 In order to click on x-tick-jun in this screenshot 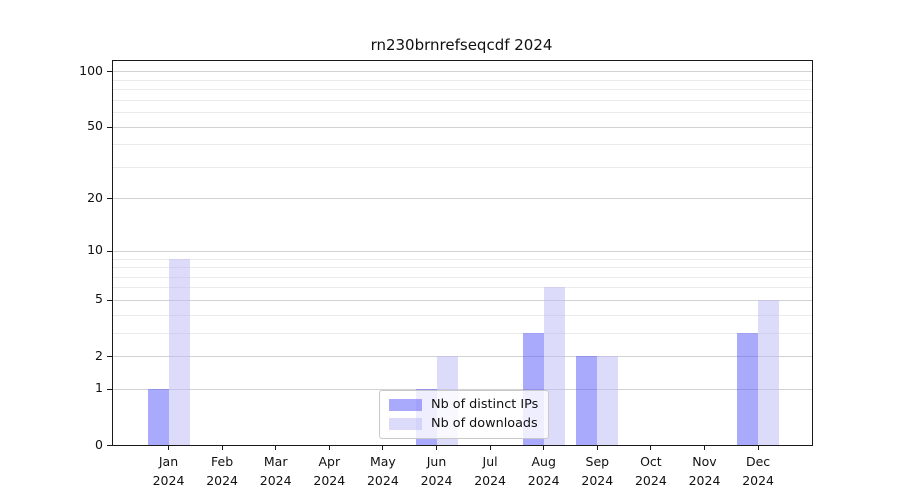, I will do `click(436, 447)`.